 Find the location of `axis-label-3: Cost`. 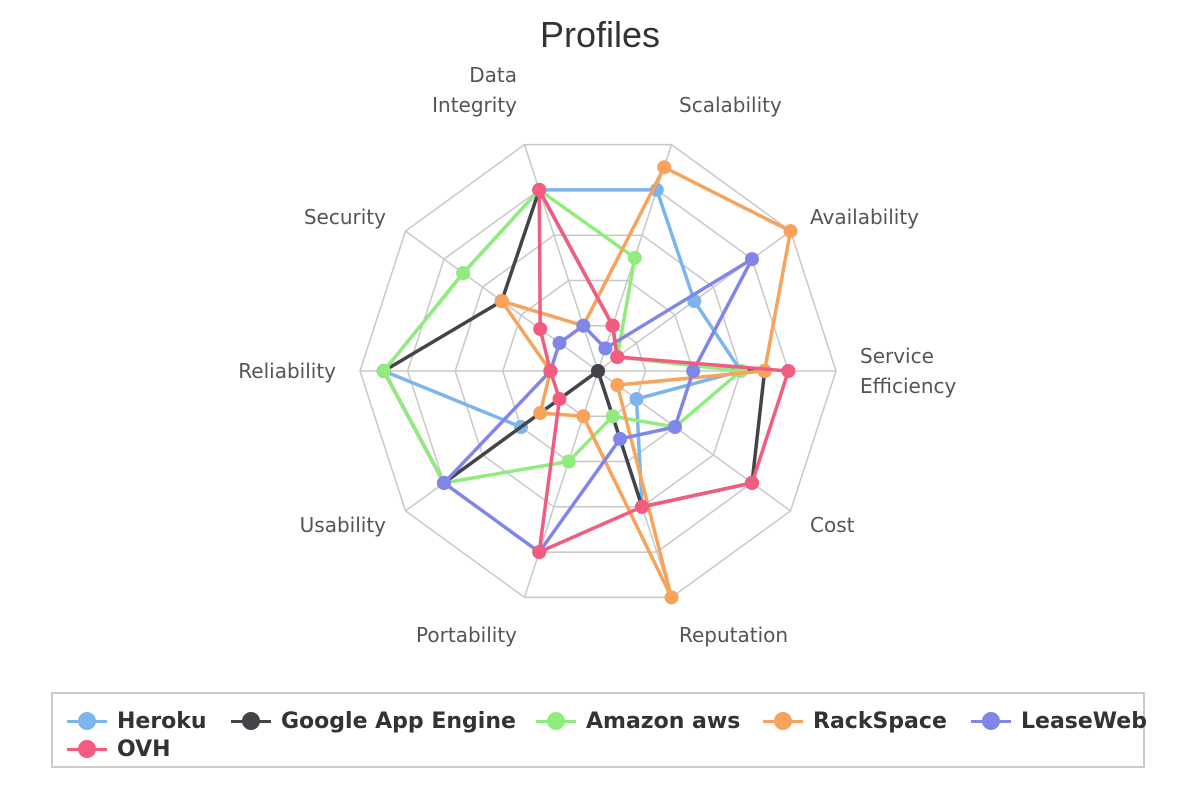

axis-label-3: Cost is located at coordinates (832, 525).